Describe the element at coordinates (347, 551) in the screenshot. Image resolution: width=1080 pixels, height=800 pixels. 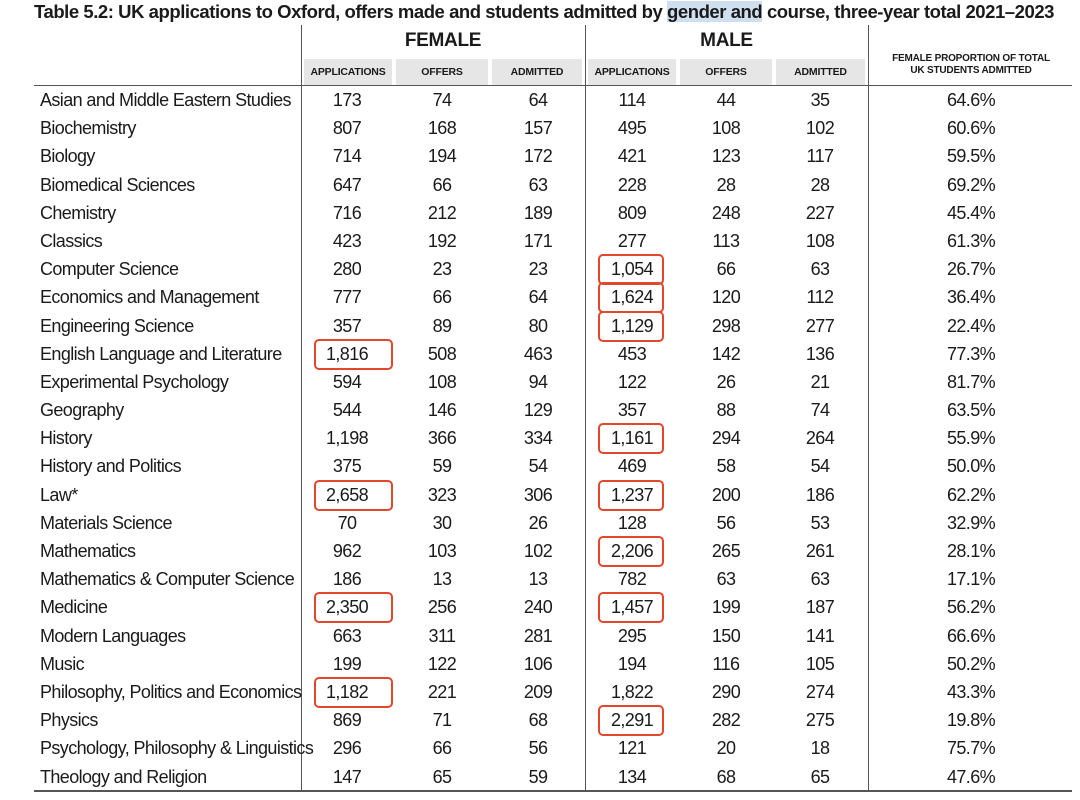
I see `female-applications-cell: 962` at that location.